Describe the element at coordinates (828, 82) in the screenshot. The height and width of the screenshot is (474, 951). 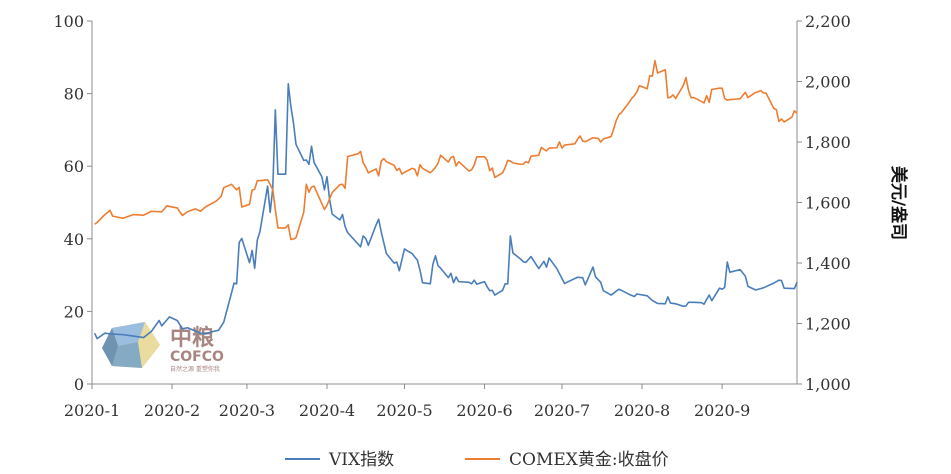
I see `right-tick-label: 2,000` at that location.